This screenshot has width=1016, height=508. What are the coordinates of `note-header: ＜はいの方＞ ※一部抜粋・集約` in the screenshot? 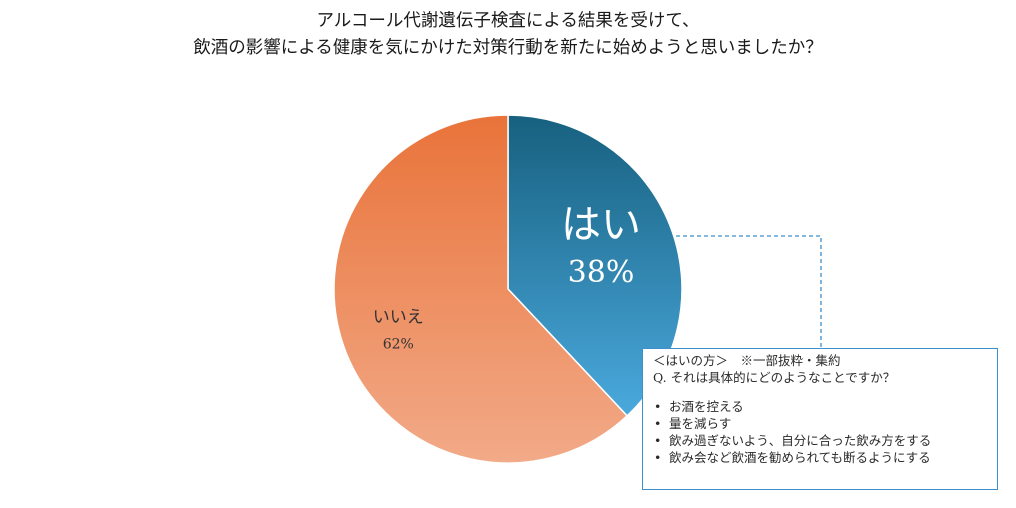 It's located at (747, 360).